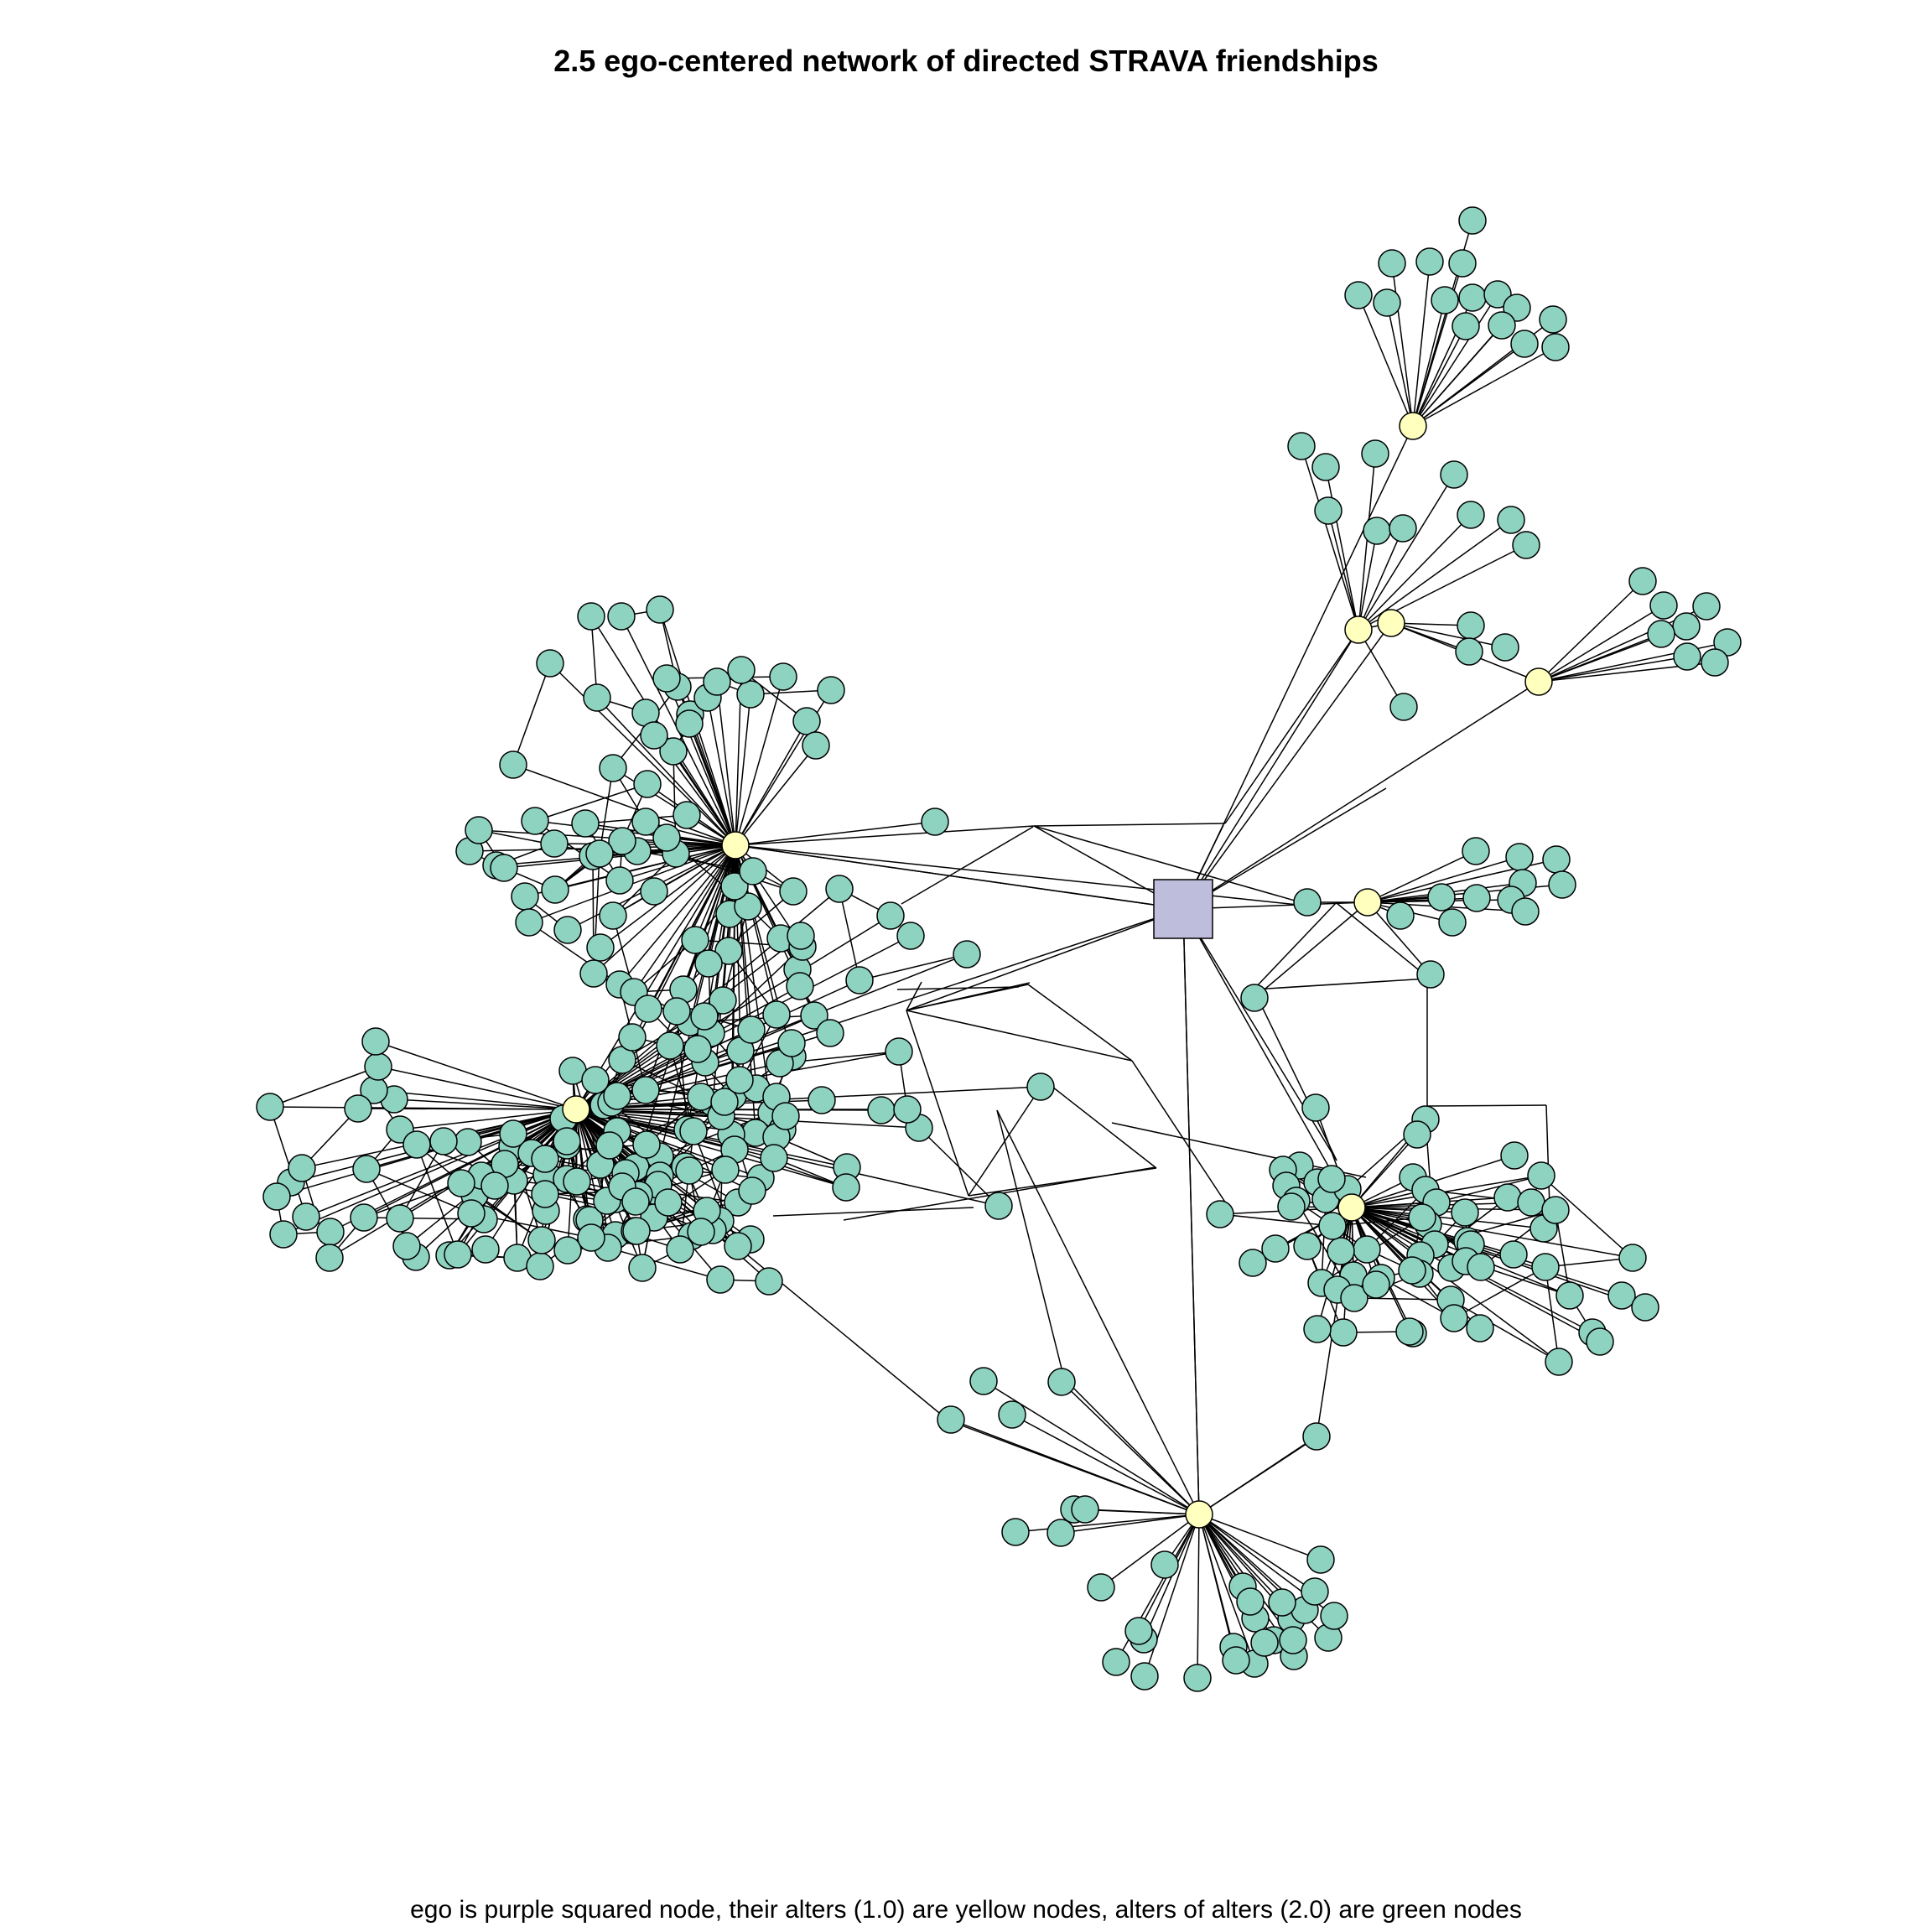 The width and height of the screenshot is (1932, 1932). What do you see at coordinates (735, 845) in the screenshot?
I see `alter-node` at bounding box center [735, 845].